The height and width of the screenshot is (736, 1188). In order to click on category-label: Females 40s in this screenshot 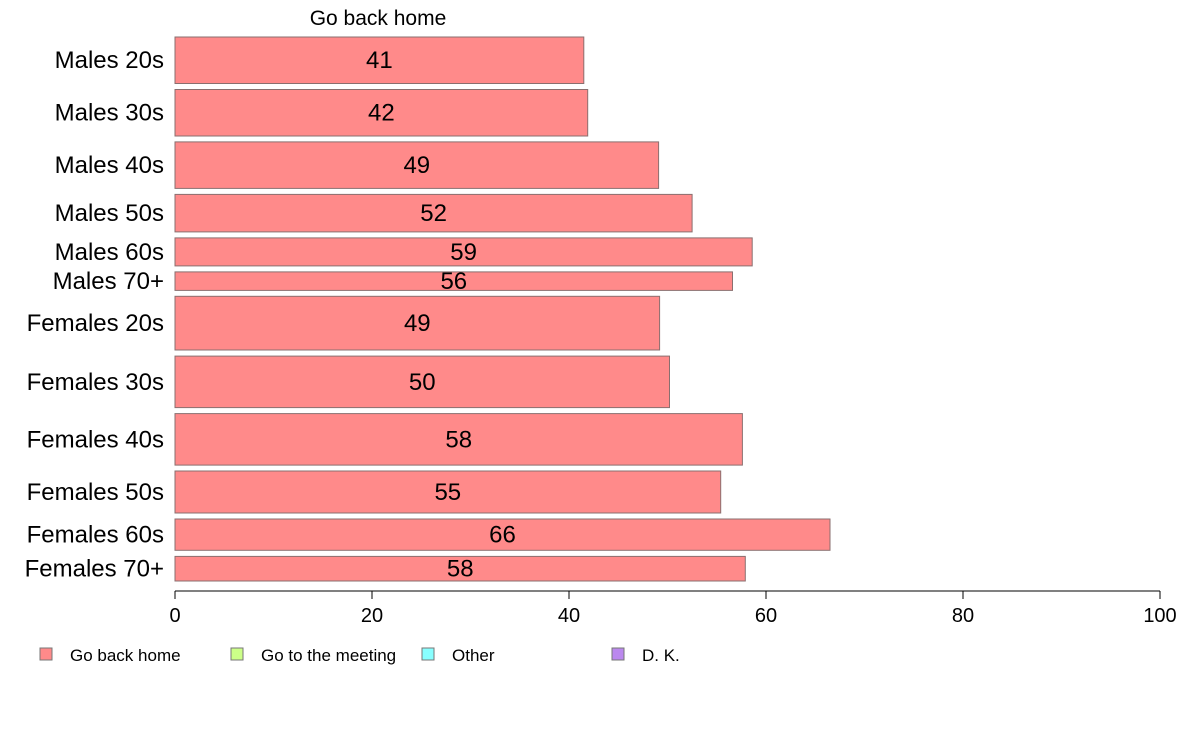, I will do `click(95, 439)`.